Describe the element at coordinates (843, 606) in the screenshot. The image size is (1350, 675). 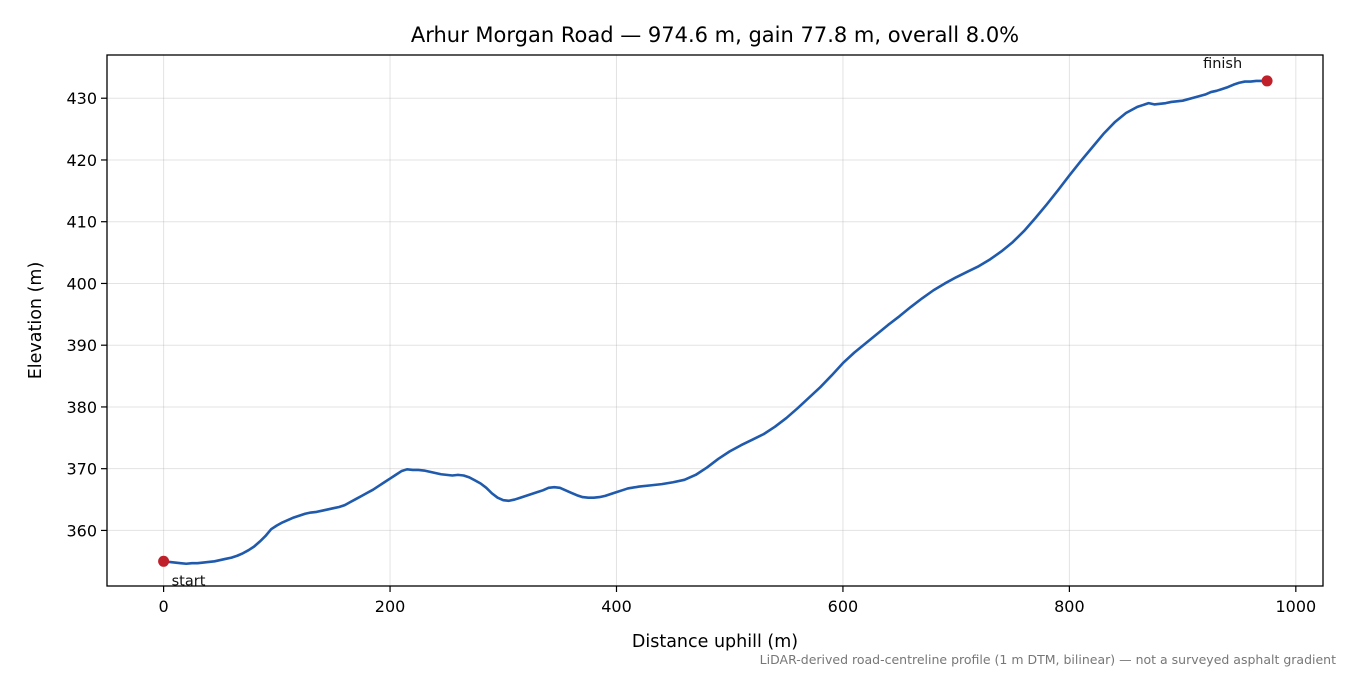
I see `x-tick-label: 600` at that location.